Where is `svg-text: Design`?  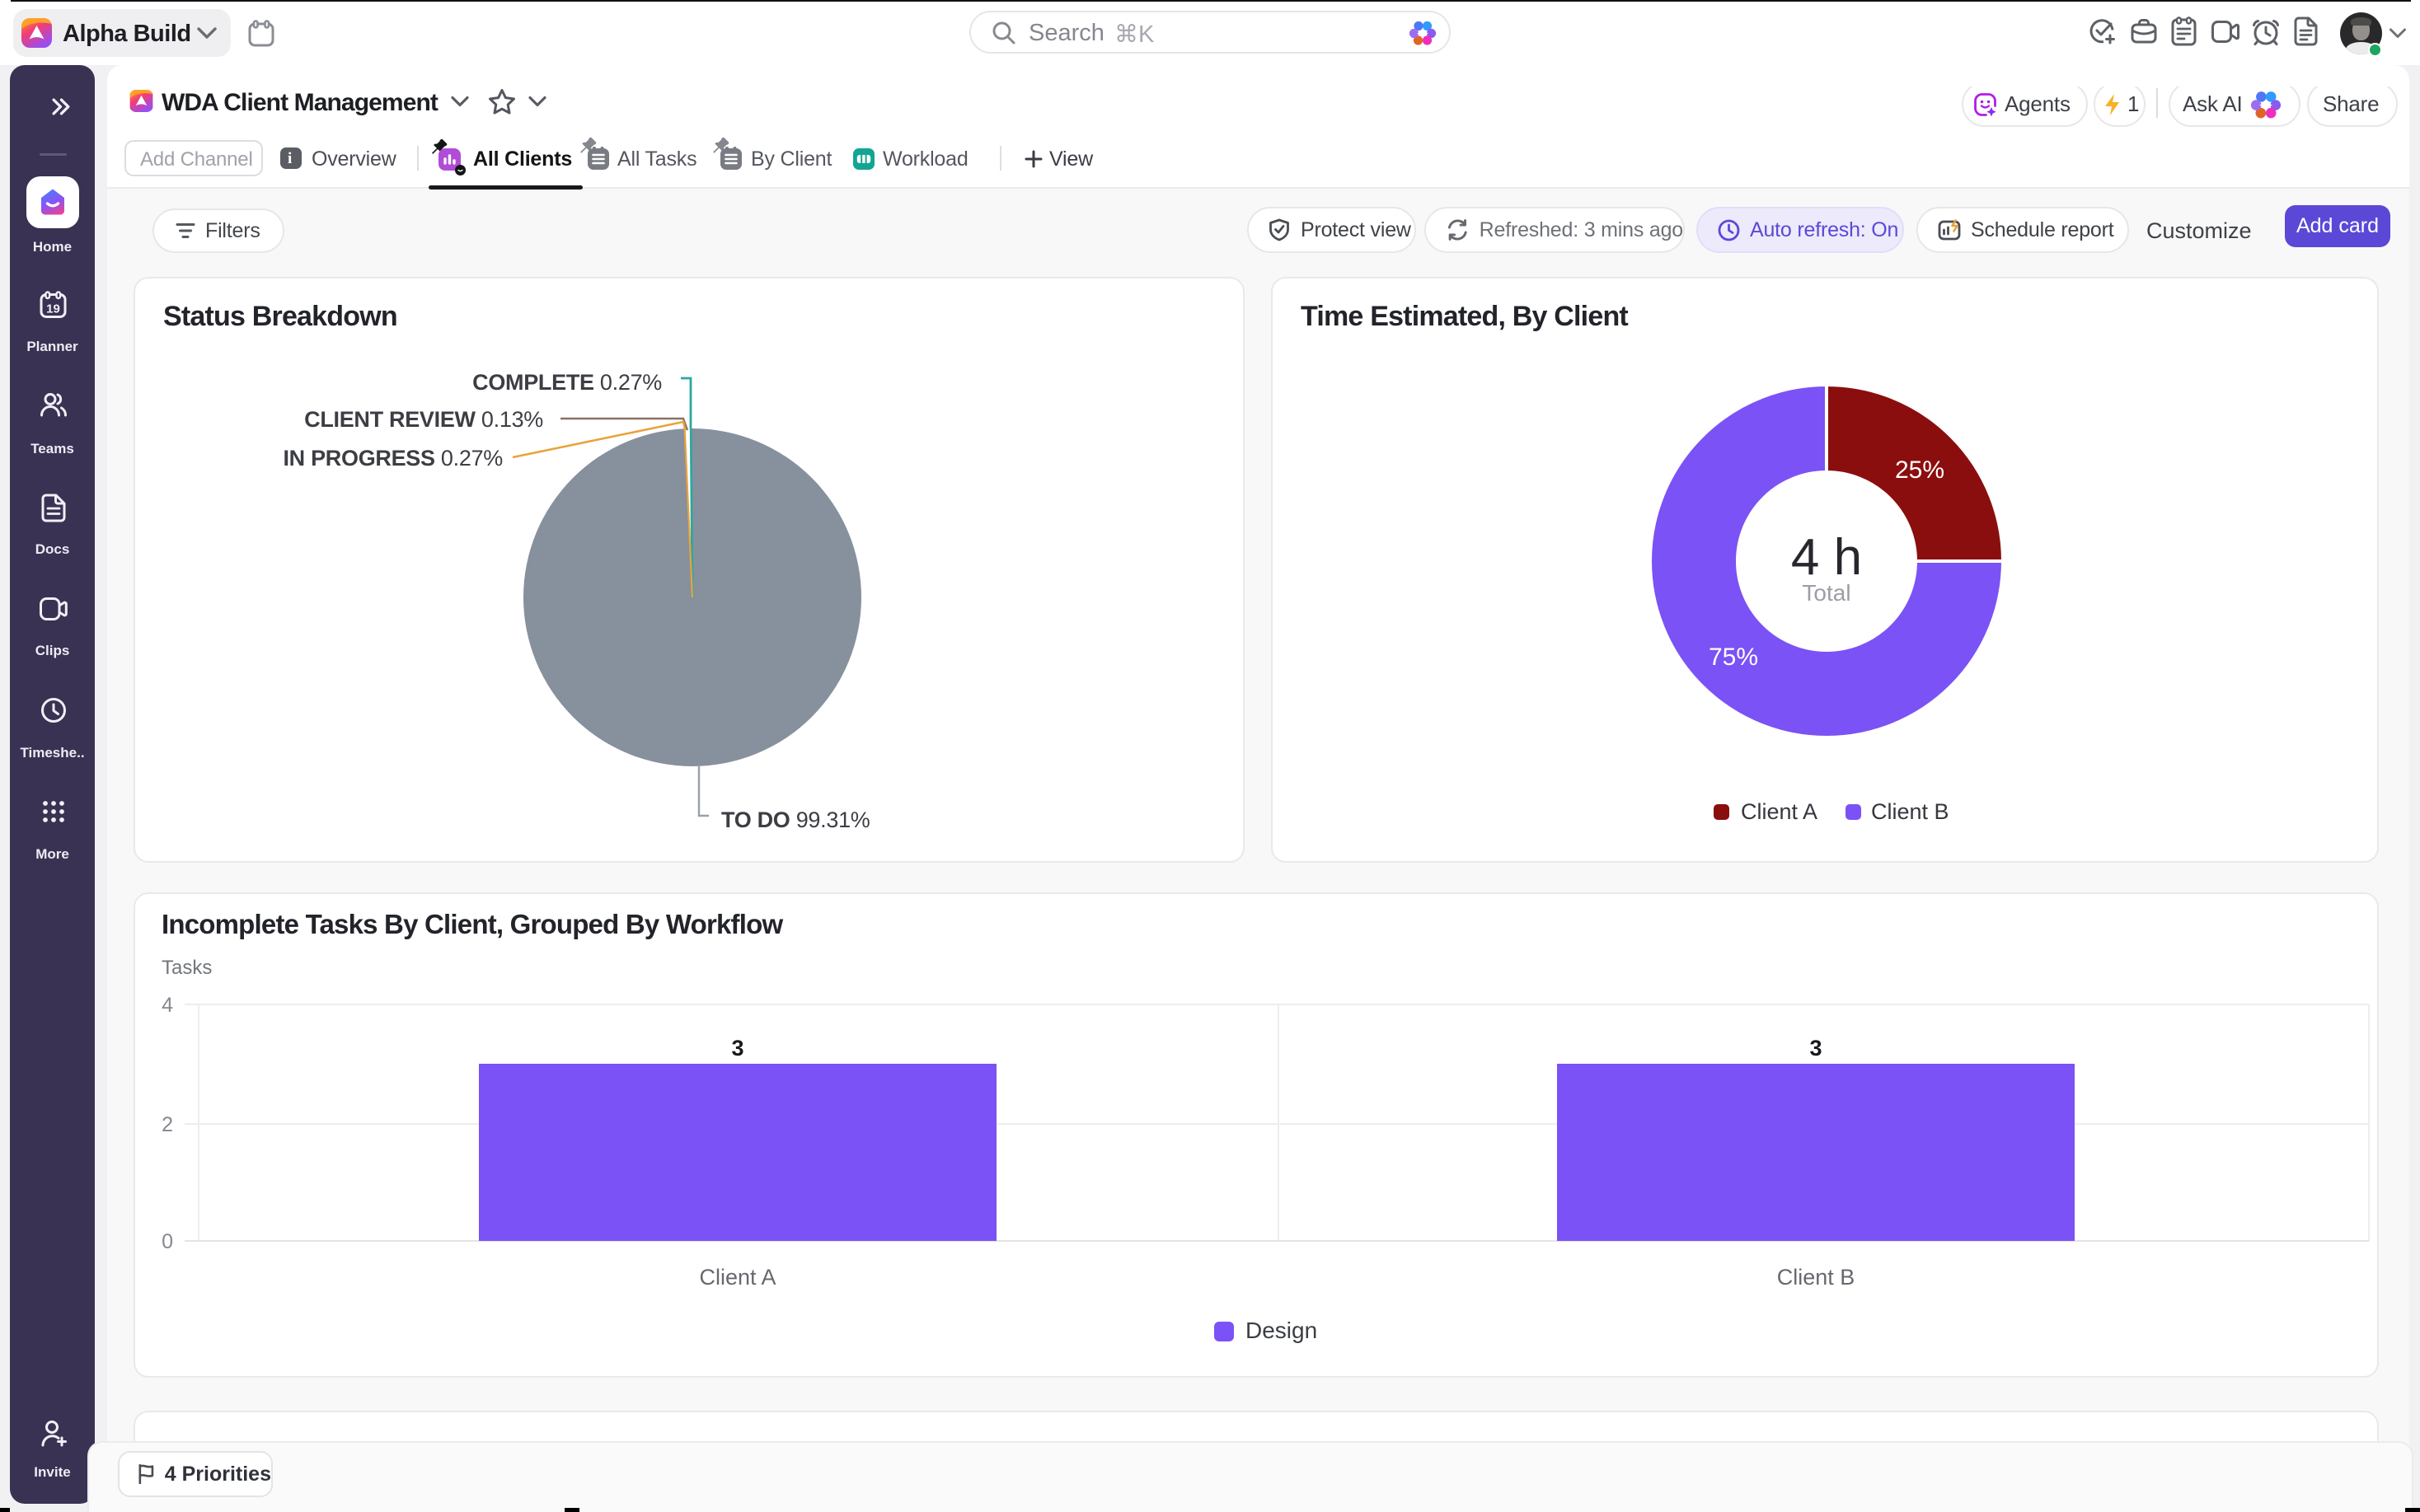 svg-text: Design is located at coordinates (1281, 1330).